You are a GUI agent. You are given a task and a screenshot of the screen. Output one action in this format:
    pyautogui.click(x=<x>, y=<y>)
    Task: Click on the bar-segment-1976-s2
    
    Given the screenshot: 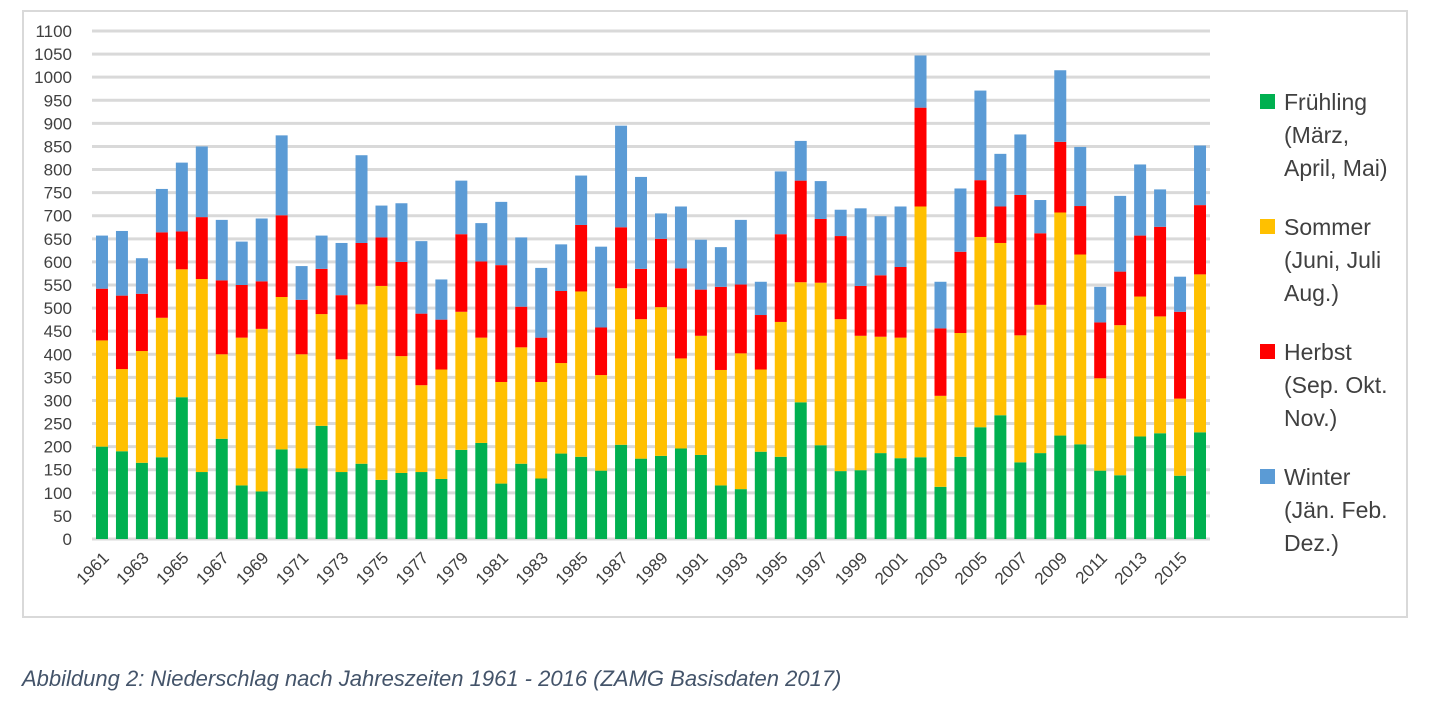 What is the action you would take?
    pyautogui.click(x=401, y=309)
    